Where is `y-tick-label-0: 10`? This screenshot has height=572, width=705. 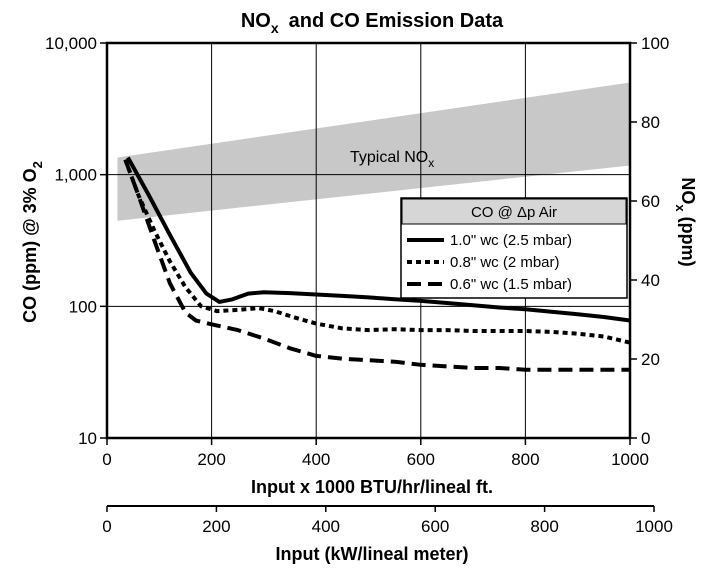
y-tick-label-0: 10 is located at coordinates (87, 438).